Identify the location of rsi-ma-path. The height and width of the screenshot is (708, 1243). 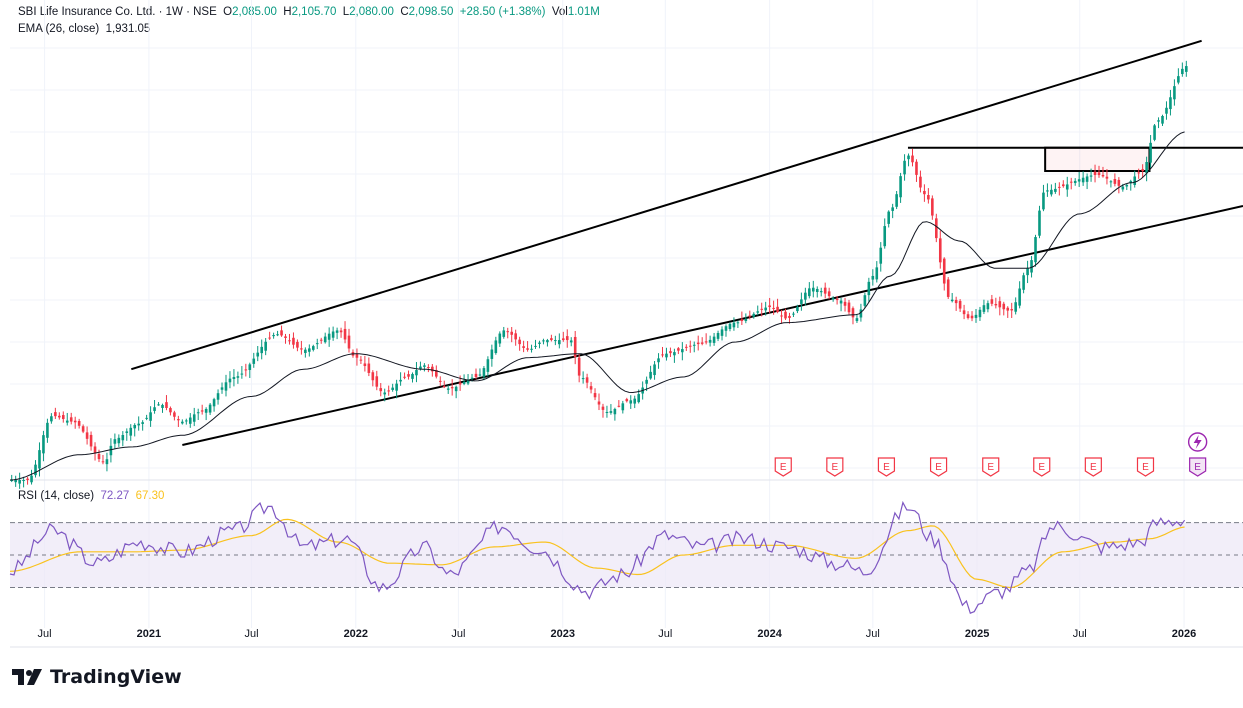
(597, 553).